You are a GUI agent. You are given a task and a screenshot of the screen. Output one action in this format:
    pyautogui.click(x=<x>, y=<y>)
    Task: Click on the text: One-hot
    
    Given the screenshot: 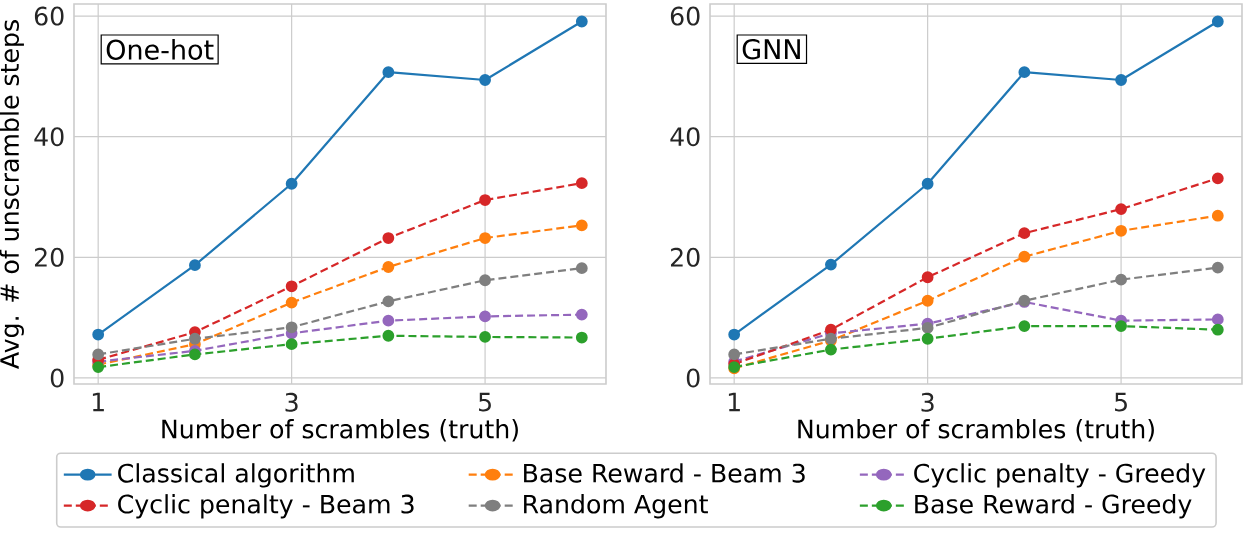 What is the action you would take?
    pyautogui.click(x=160, y=49)
    